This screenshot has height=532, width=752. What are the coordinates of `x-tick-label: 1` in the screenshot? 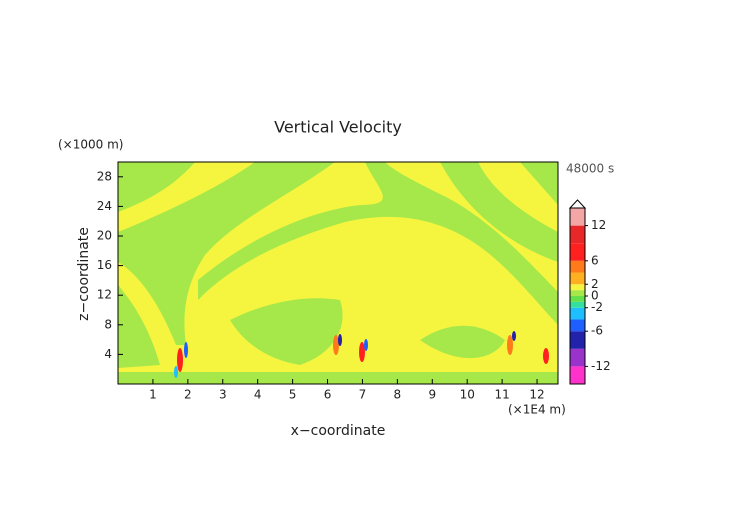 It's located at (153, 395).